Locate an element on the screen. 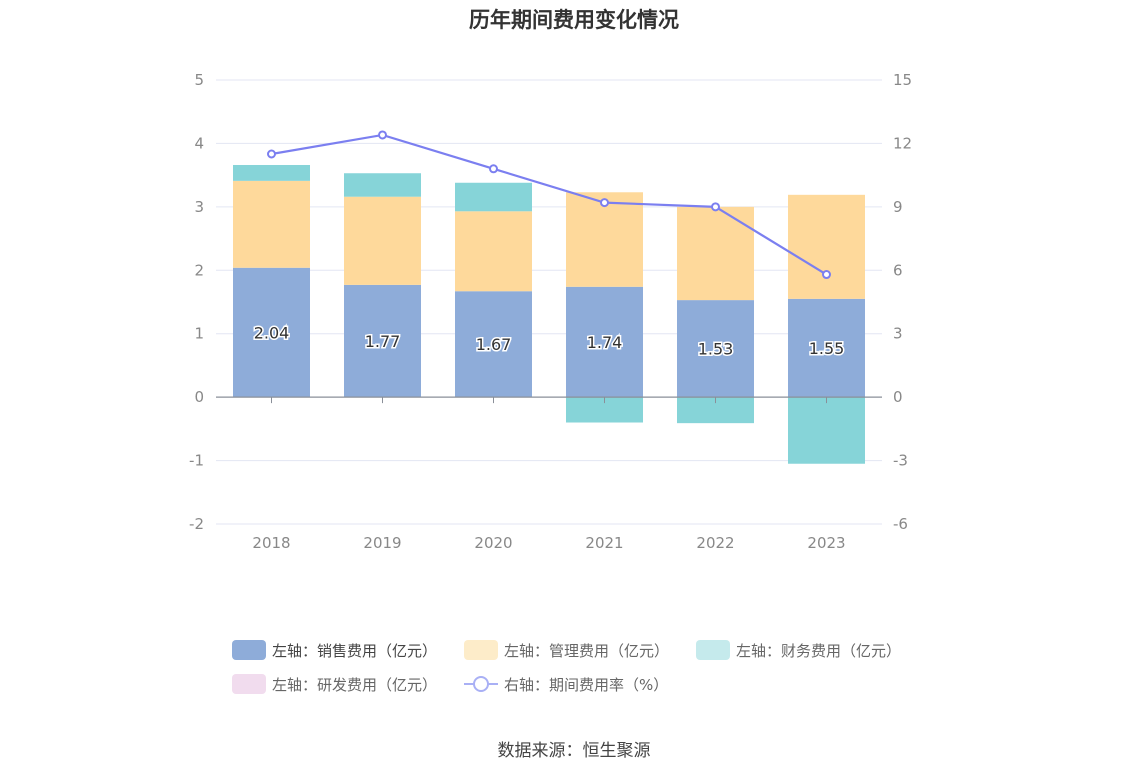 The image size is (1148, 776). bar-data-label: 1.53 is located at coordinates (716, 349).